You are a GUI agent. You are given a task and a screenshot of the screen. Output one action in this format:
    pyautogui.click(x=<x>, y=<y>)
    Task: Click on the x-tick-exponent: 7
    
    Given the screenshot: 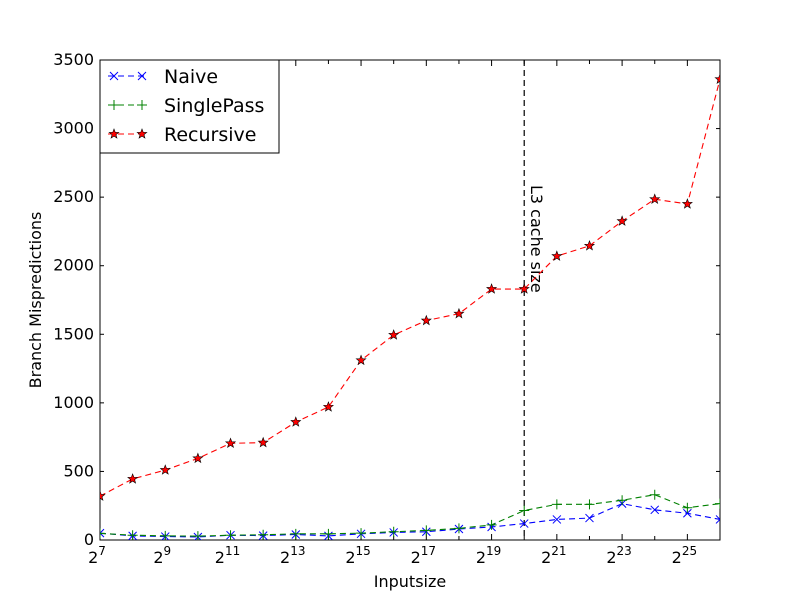 What is the action you would take?
    pyautogui.click(x=102, y=551)
    